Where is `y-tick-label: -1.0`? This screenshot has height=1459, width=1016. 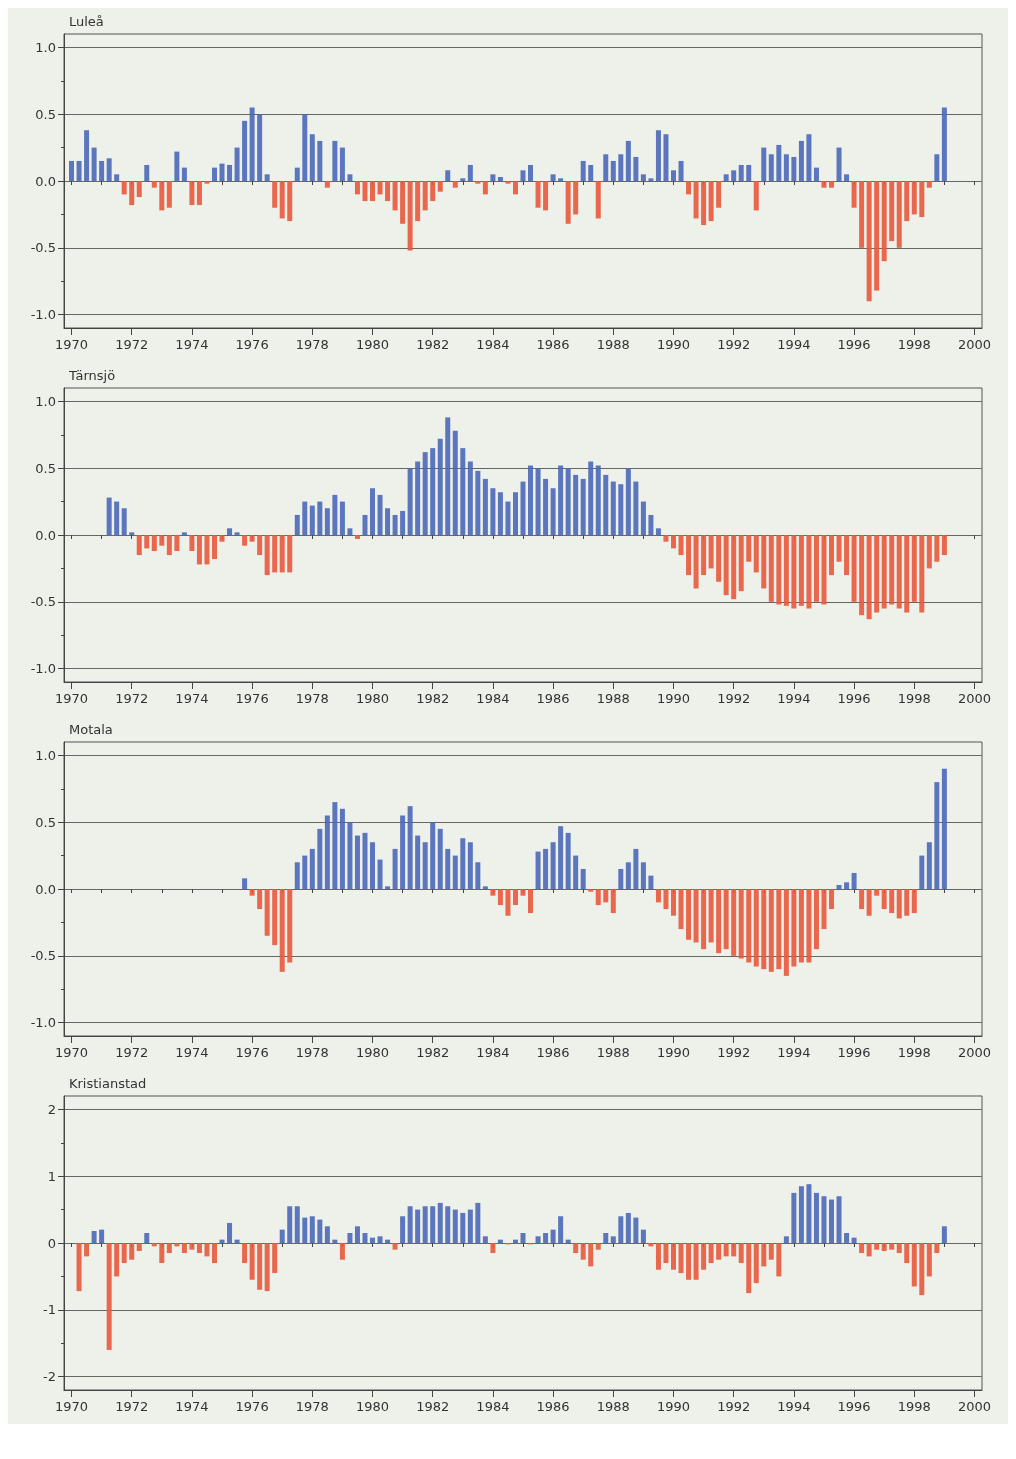 y-tick-label: -1.0 is located at coordinates (43, 669).